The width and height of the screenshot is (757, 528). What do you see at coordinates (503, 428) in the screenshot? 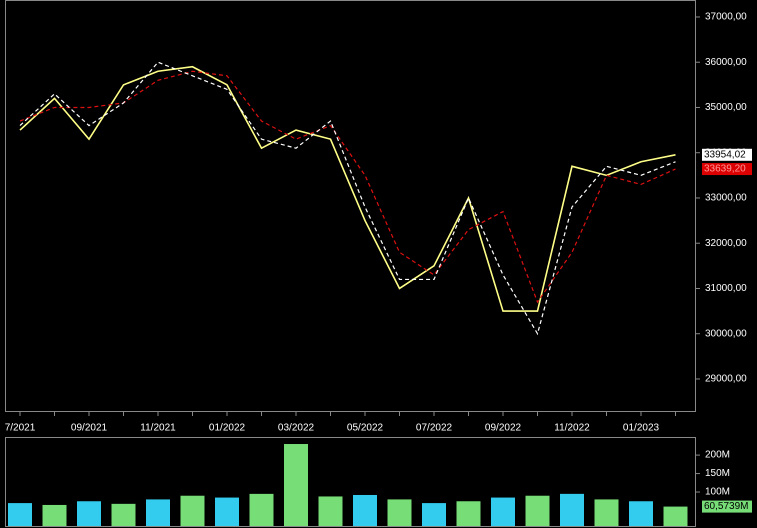
I see `x-tick-label: 09/2022` at bounding box center [503, 428].